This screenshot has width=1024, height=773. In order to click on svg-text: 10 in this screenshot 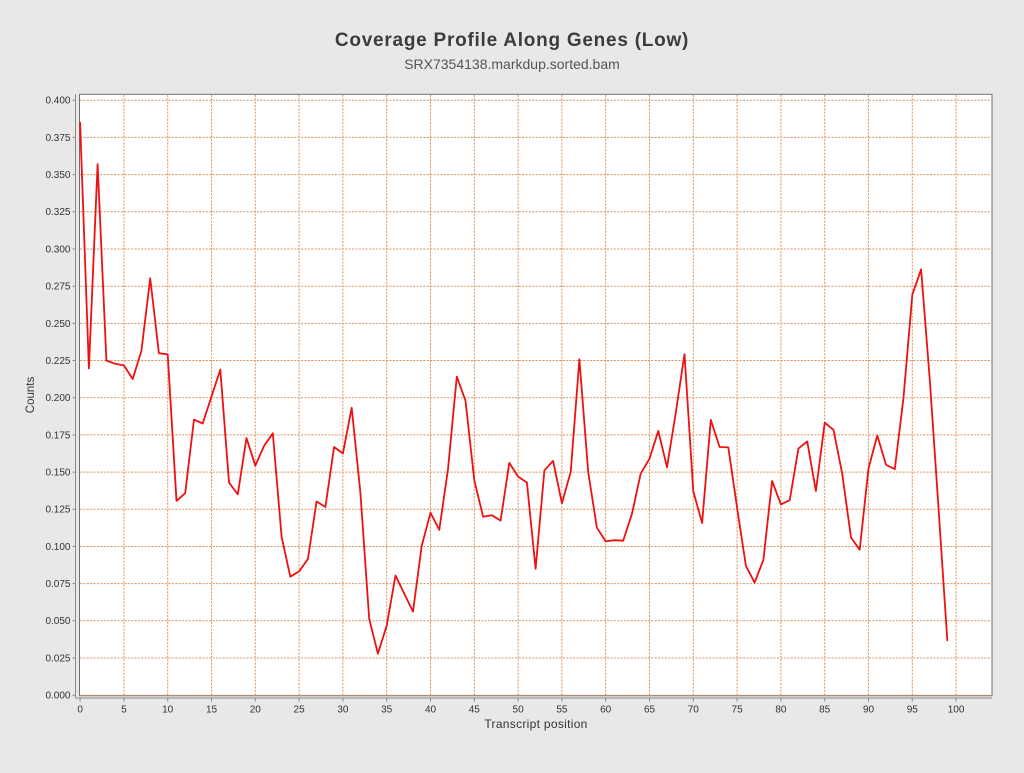, I will do `click(168, 710)`.